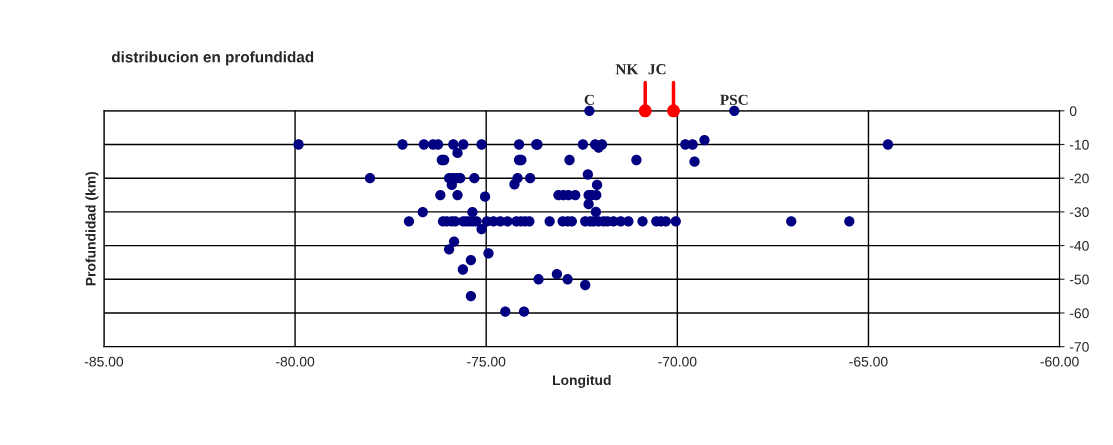  What do you see at coordinates (582, 381) in the screenshot?
I see `x-axis-title: Longitud` at bounding box center [582, 381].